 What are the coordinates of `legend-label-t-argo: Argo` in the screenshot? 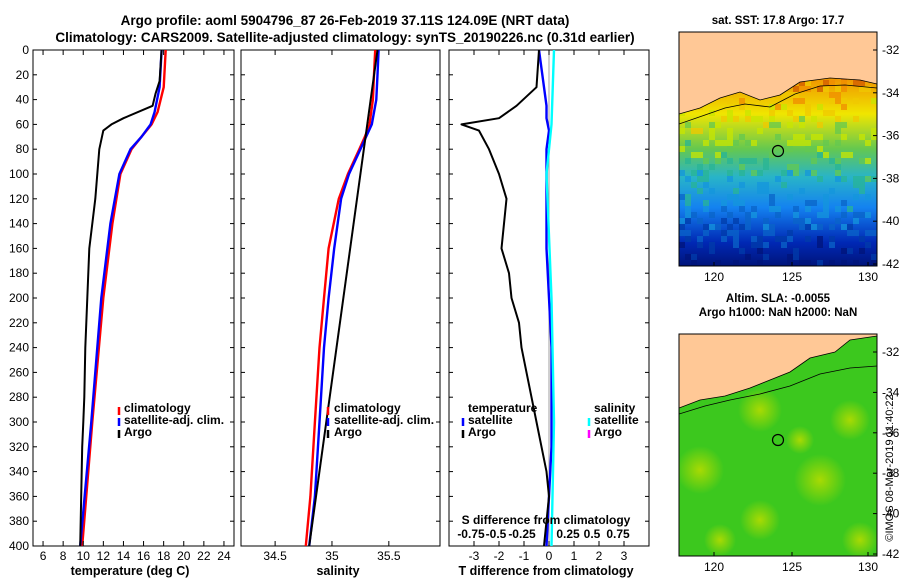 It's located at (482, 432).